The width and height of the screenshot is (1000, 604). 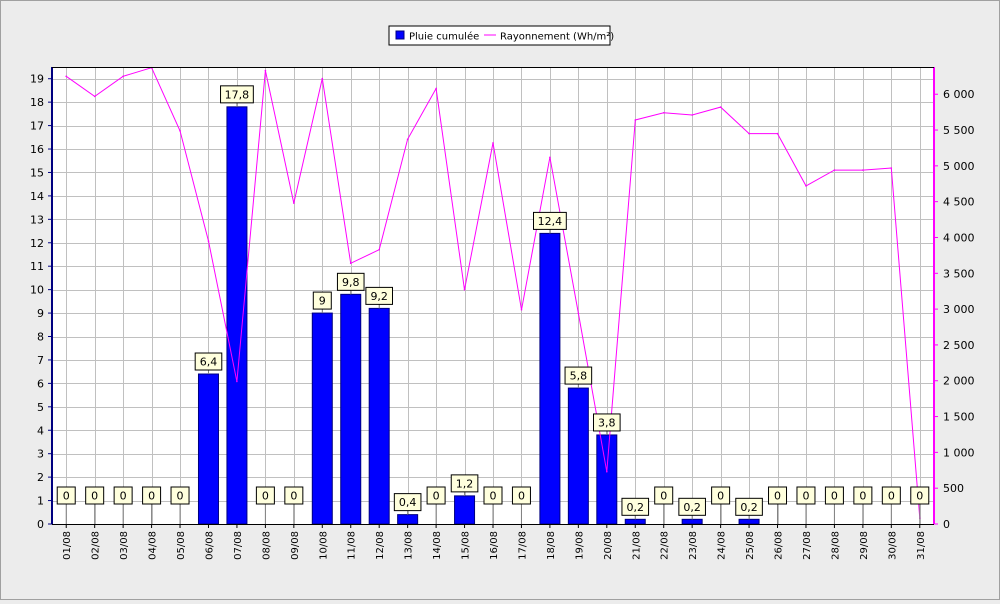 What do you see at coordinates (959, 309) in the screenshot?
I see `right-axis-tick-label: 3 000` at bounding box center [959, 309].